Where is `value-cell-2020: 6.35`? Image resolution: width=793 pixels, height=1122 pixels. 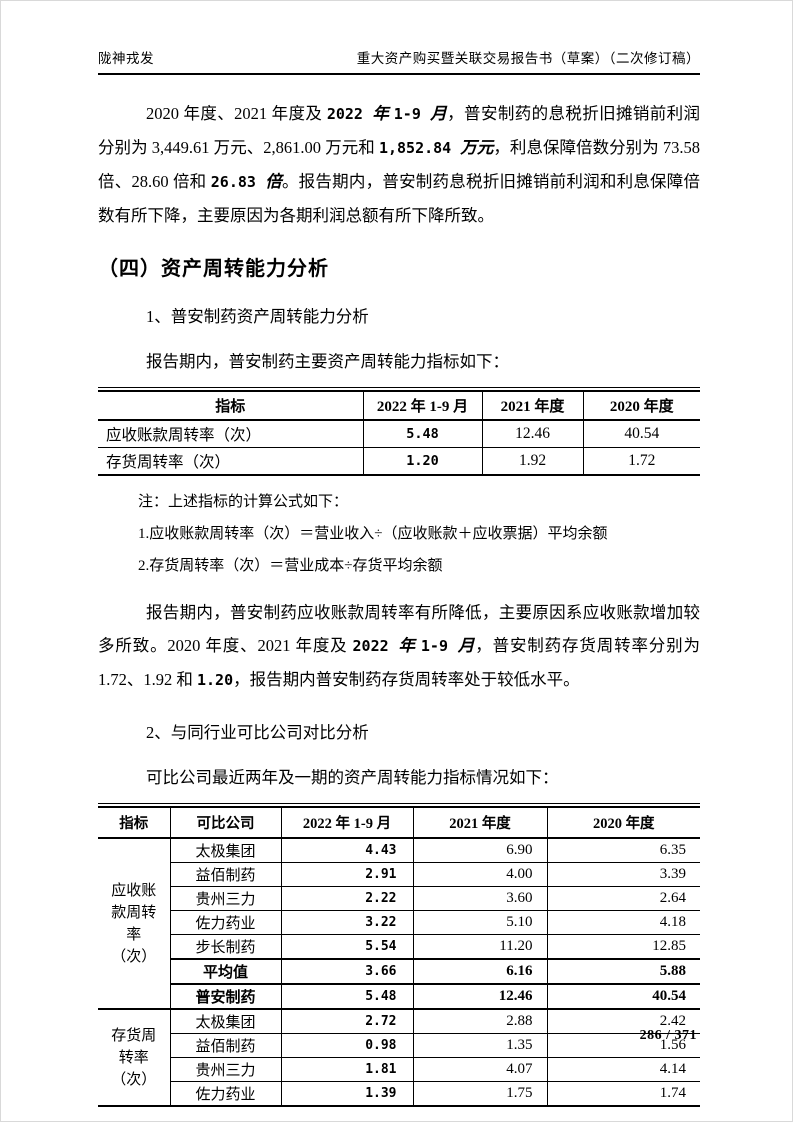 value-cell-2020: 6.35 is located at coordinates (623, 850).